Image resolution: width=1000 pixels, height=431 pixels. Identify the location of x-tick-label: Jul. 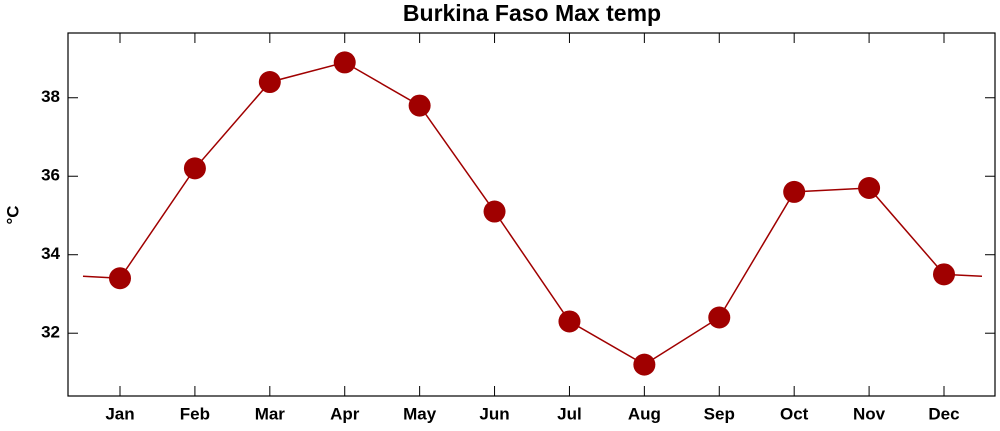
(569, 413).